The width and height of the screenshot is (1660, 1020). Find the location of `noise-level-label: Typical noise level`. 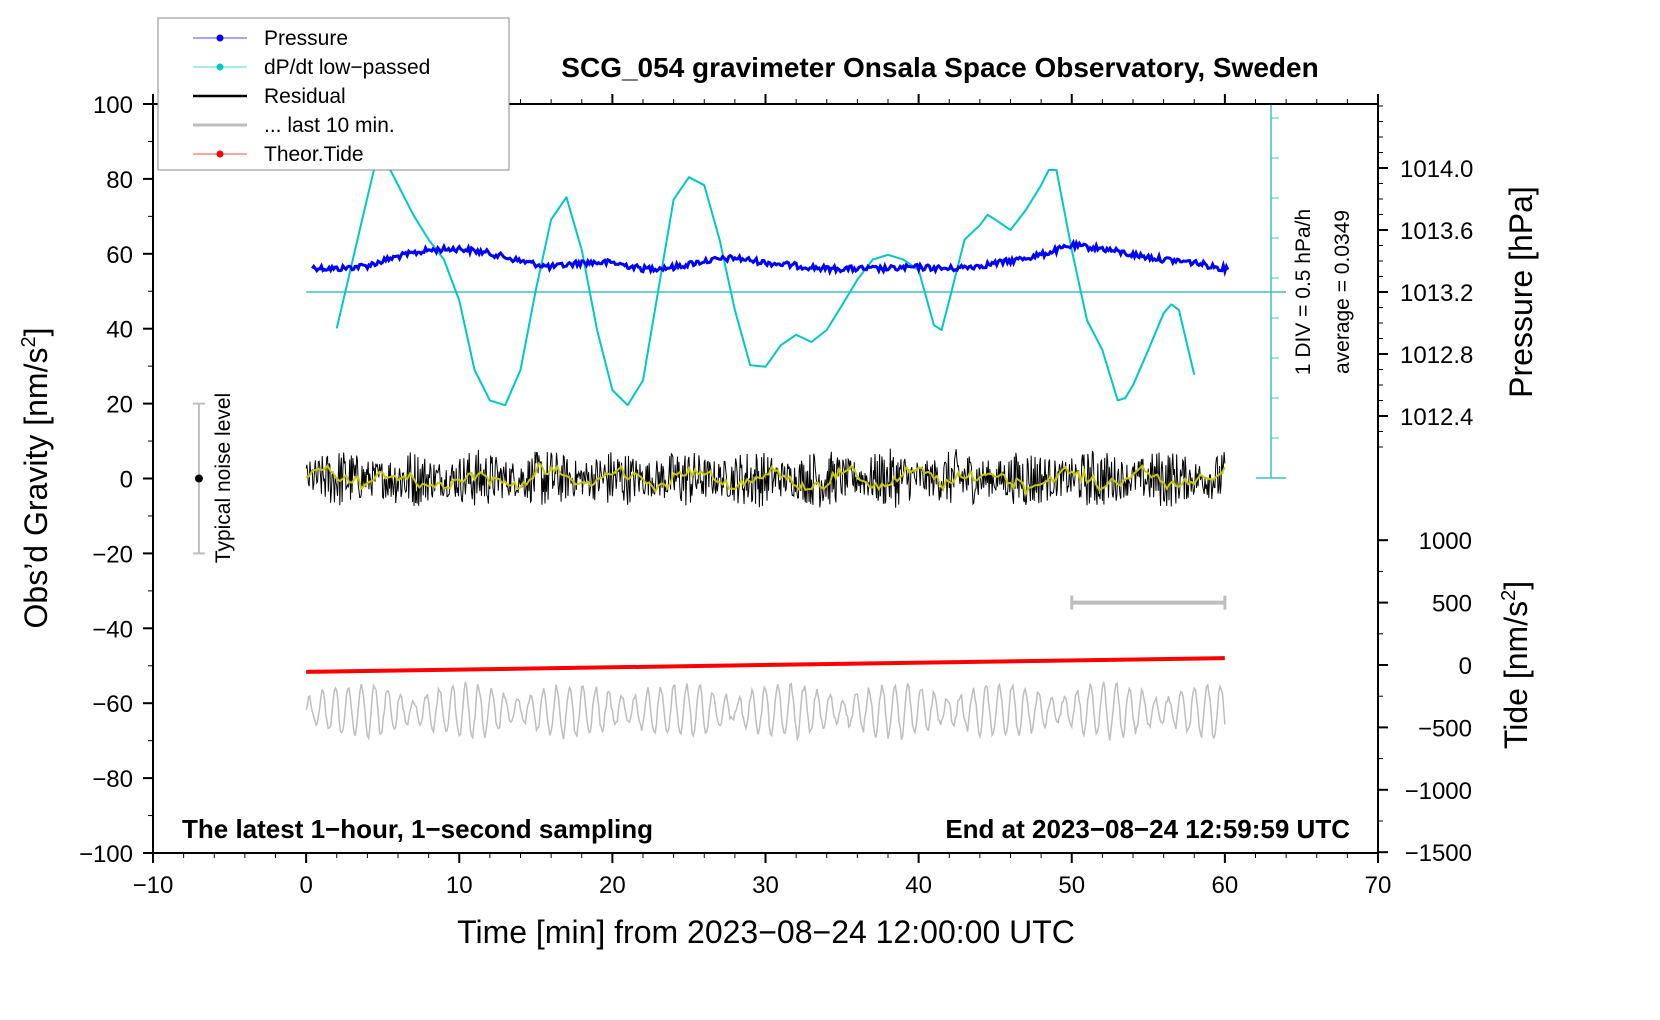

noise-level-label: Typical noise level is located at coordinates (223, 478).